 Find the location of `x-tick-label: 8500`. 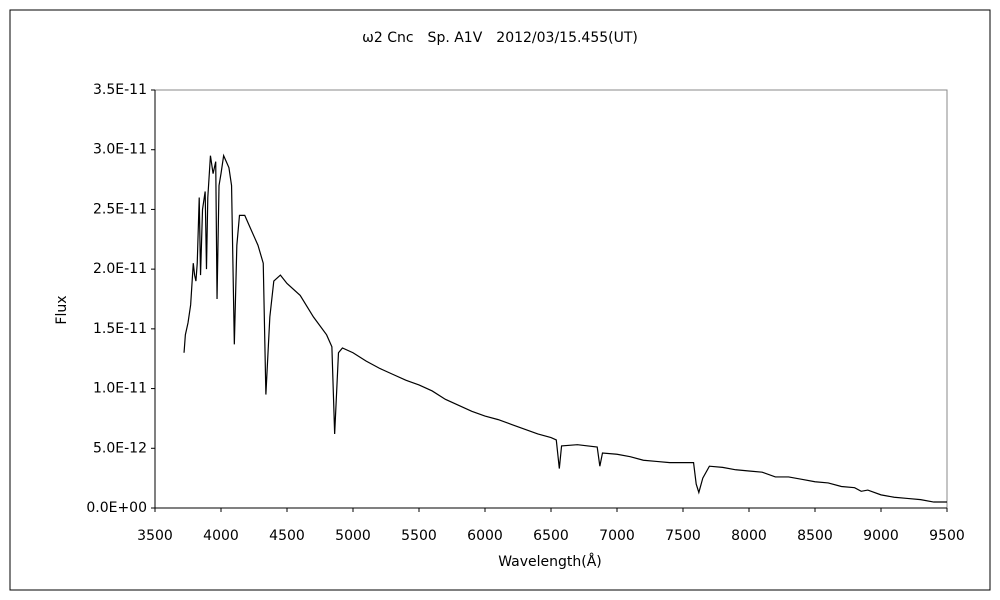

x-tick-label: 8500 is located at coordinates (815, 536).